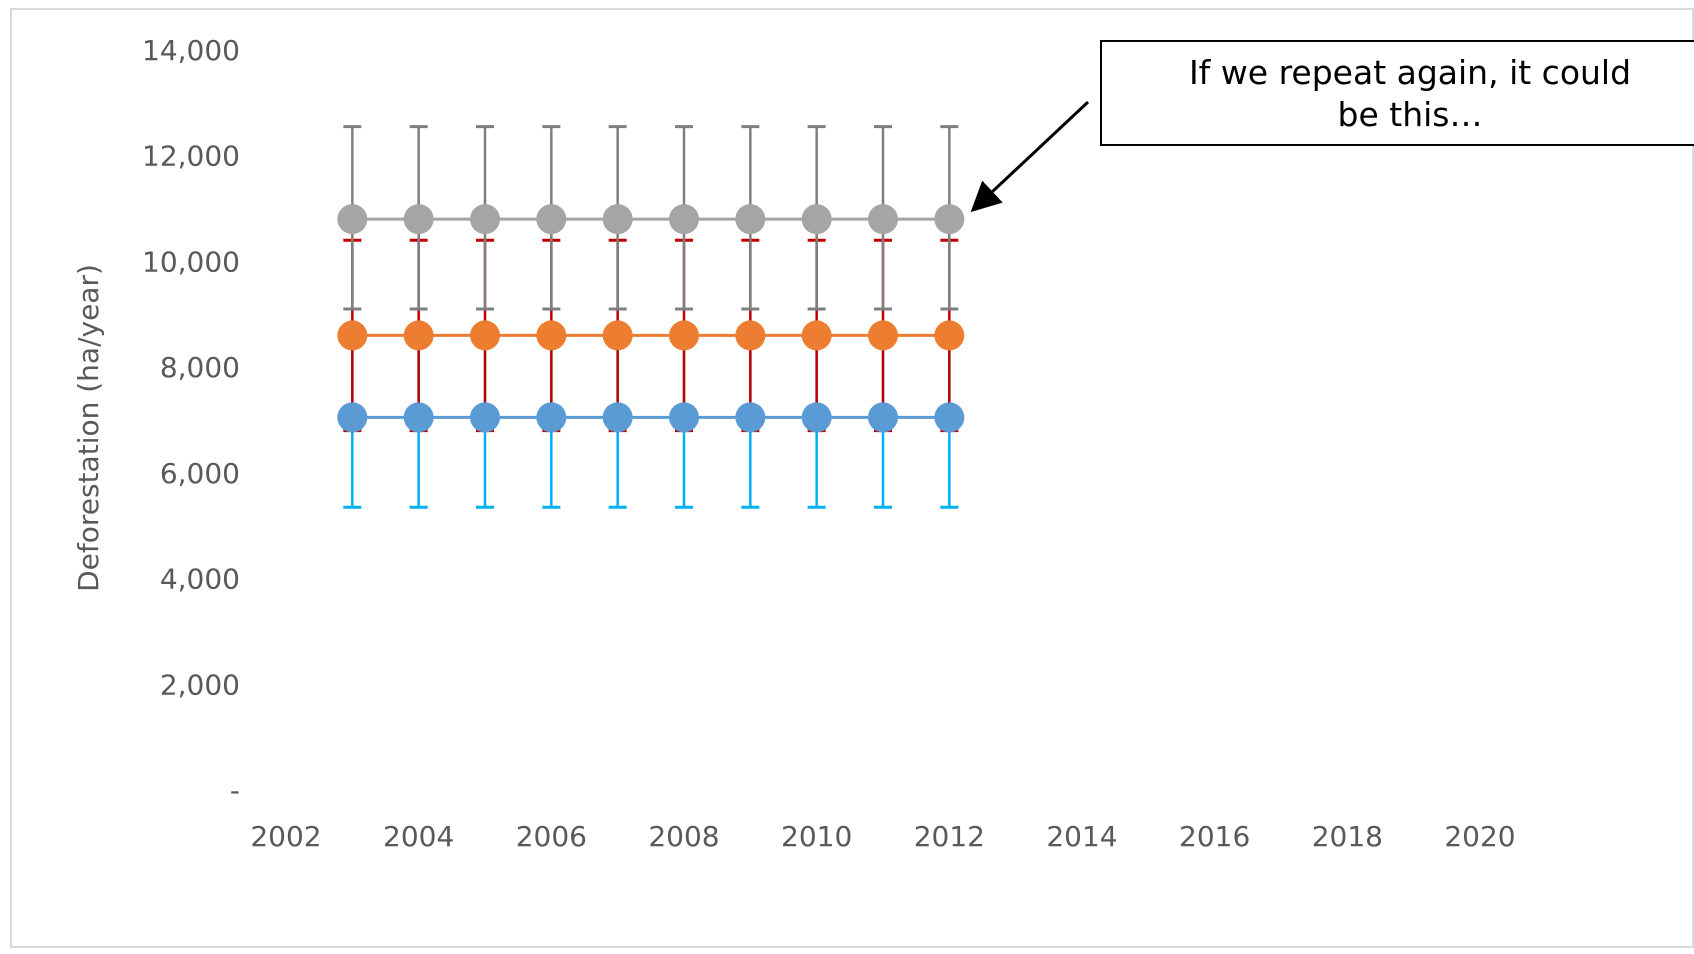  I want to click on y-tick-label: 10,000, so click(191, 261).